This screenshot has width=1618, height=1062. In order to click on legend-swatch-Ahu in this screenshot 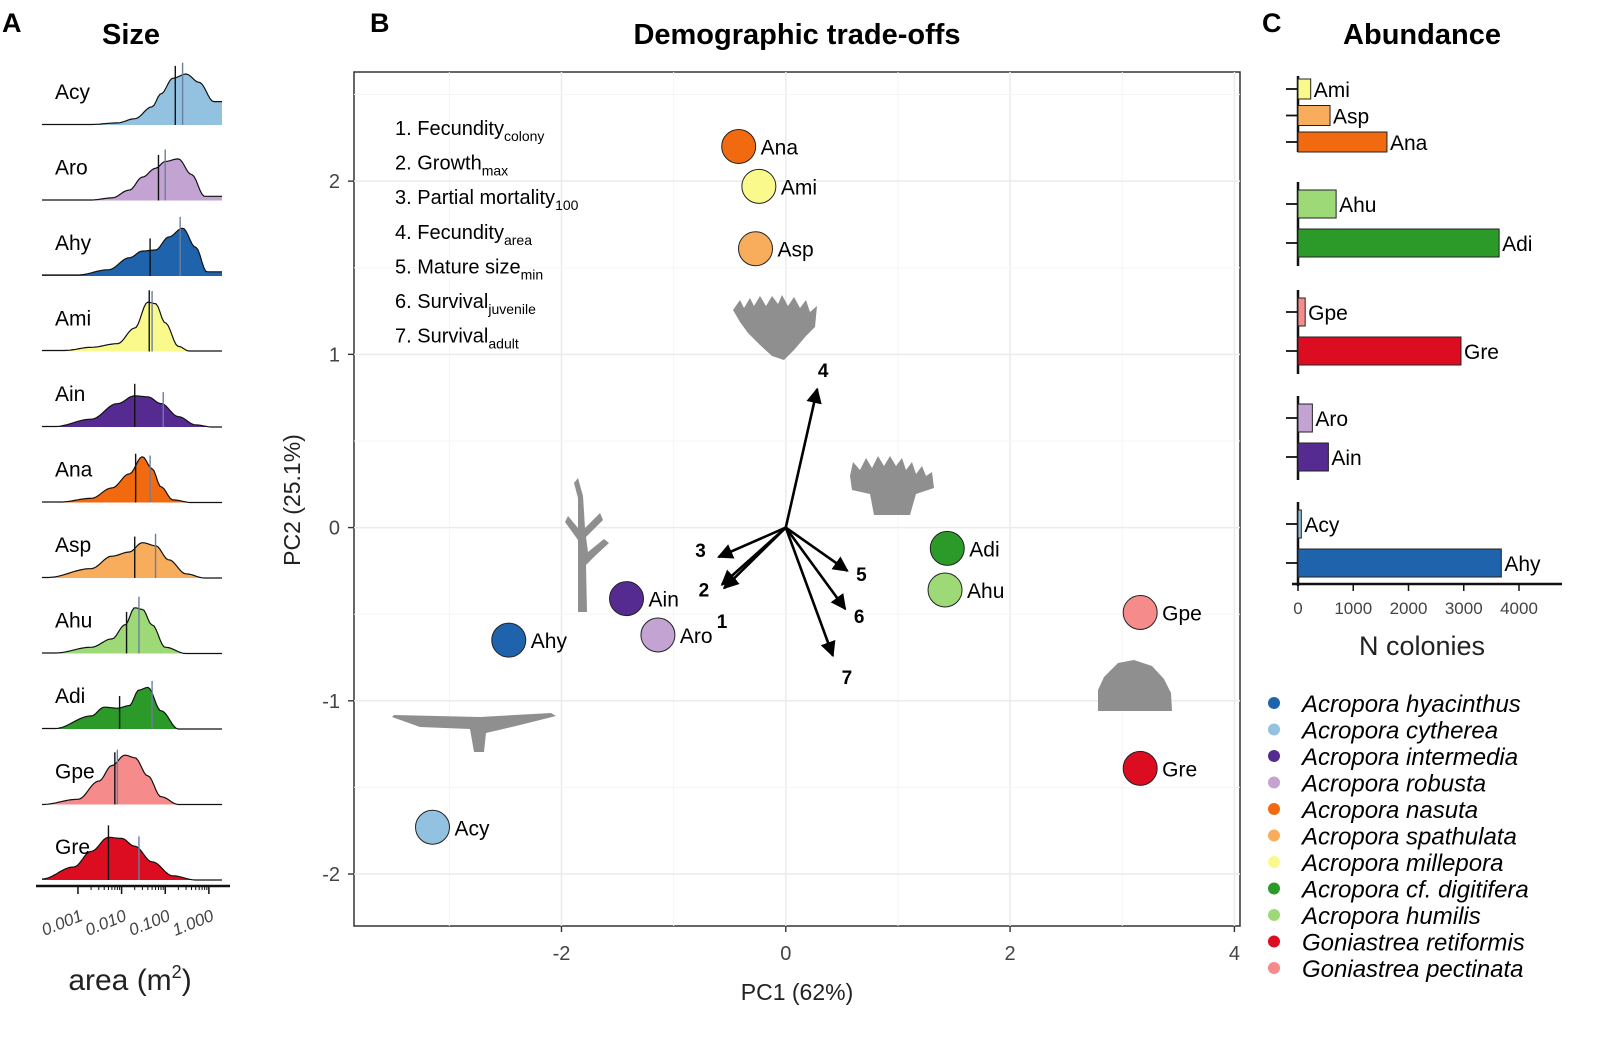, I will do `click(1274, 915)`.